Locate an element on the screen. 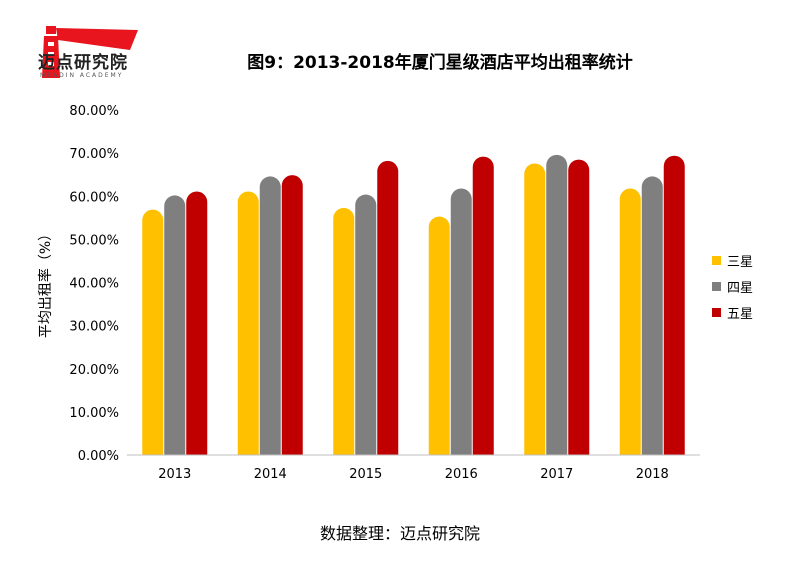  x-tick-label: 2015 is located at coordinates (365, 474).